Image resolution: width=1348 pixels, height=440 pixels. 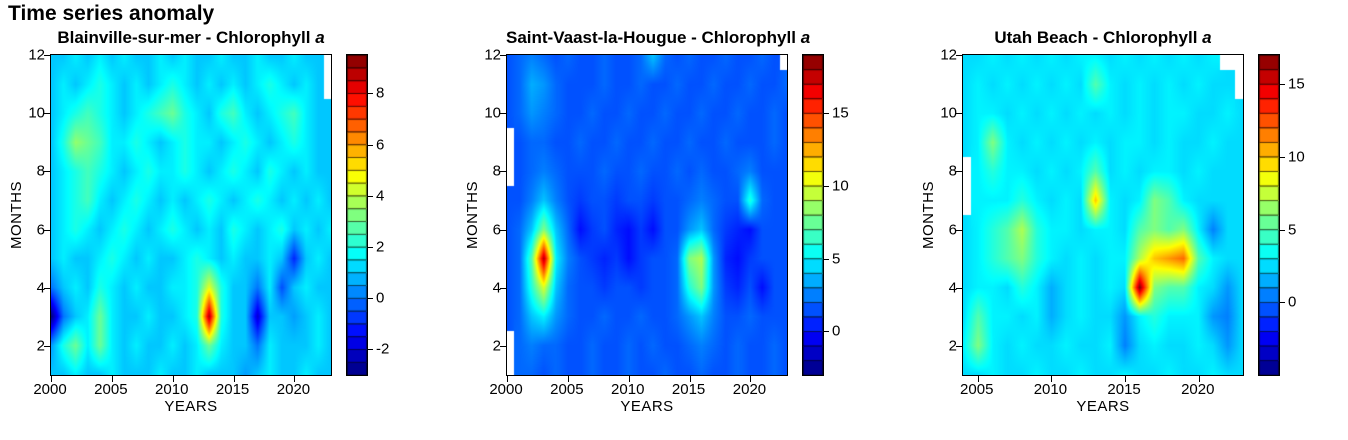 I want to click on chart-title: Utah Beach - Chlorophyll a, so click(x=1103, y=41).